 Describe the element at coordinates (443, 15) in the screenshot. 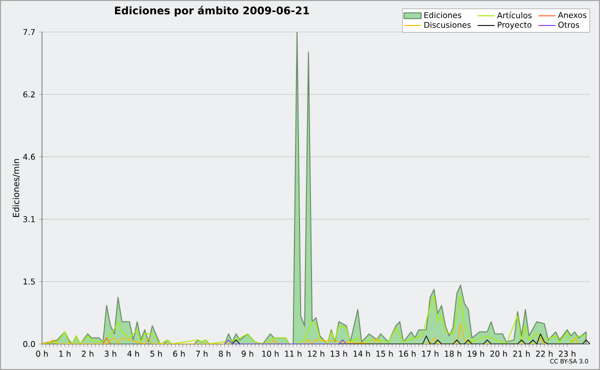

I see `legend-label: Ediciones` at that location.